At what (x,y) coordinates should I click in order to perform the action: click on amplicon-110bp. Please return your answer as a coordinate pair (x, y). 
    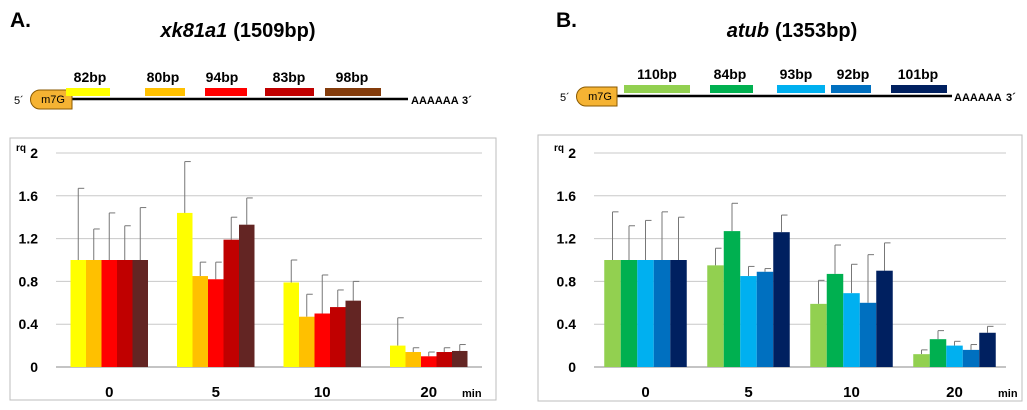
    Looking at the image, I should click on (657, 89).